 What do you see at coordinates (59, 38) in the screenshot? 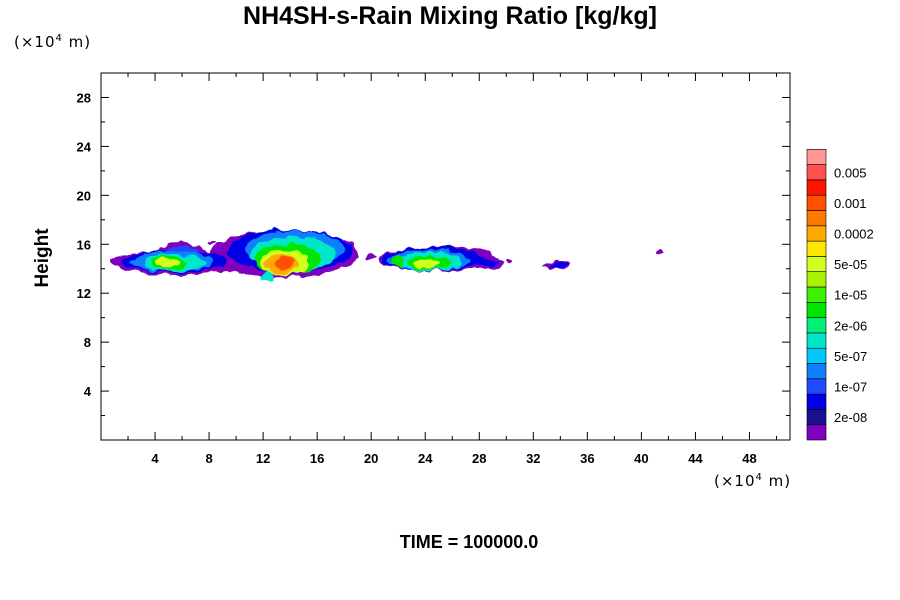
I see `y-unit-exponent: 4` at bounding box center [59, 38].